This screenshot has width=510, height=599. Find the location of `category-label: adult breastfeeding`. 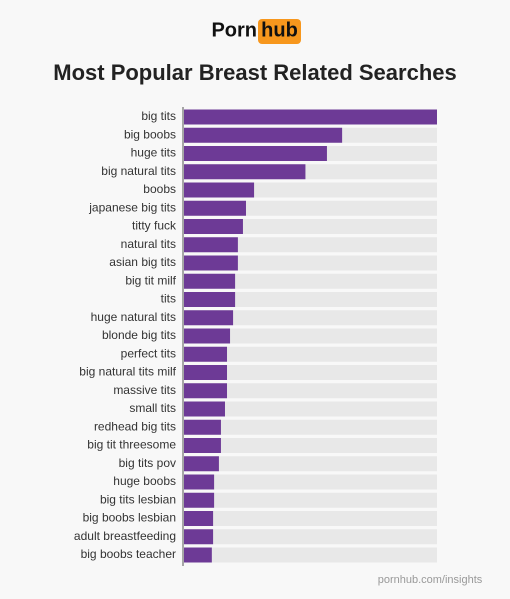

category-label: adult breastfeeding is located at coordinates (125, 536).